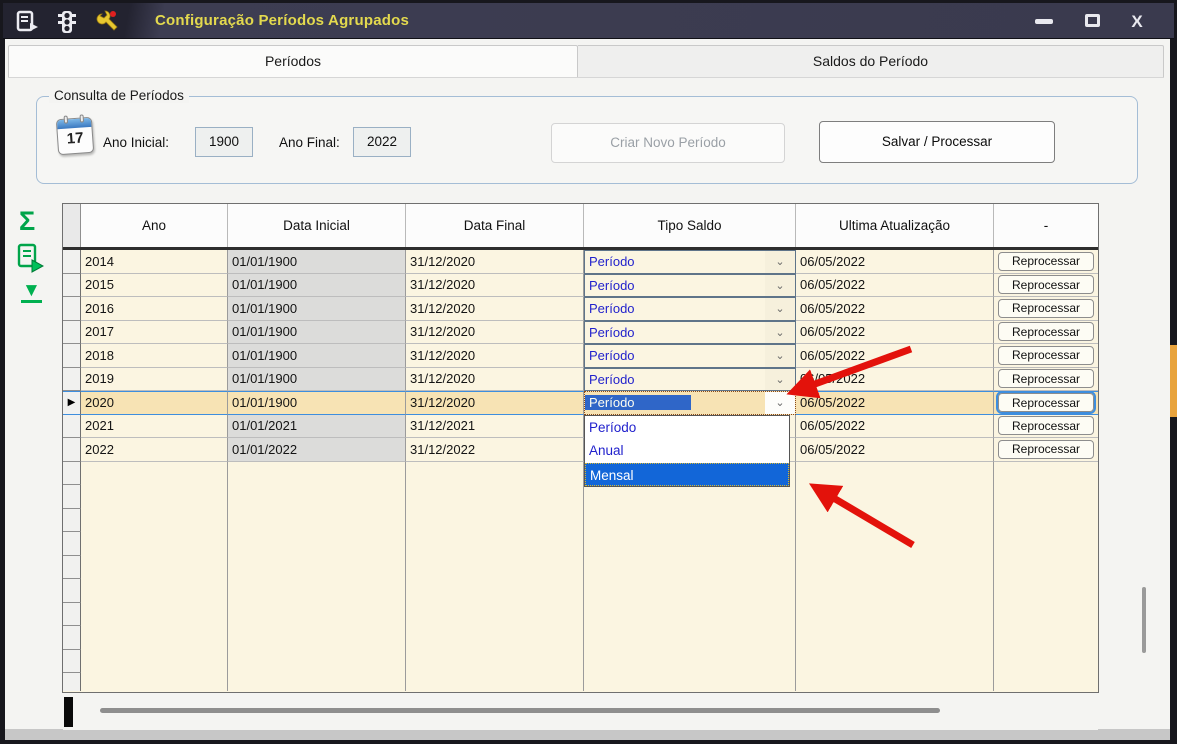 The image size is (1177, 744). What do you see at coordinates (154, 309) in the screenshot?
I see `cell-ano: 2016` at bounding box center [154, 309].